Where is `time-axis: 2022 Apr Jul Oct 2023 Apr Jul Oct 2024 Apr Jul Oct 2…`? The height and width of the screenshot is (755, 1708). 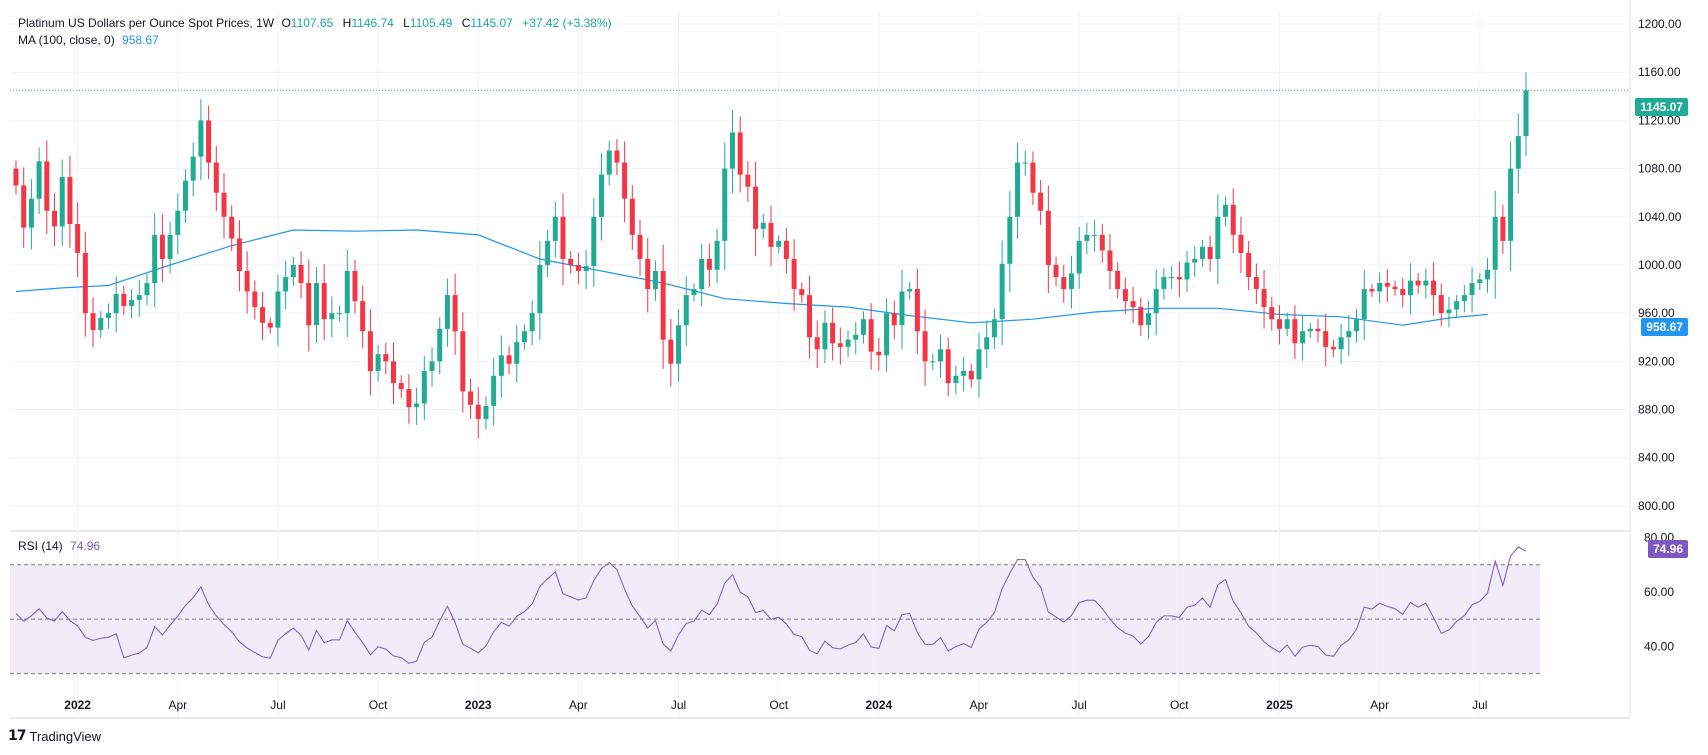 time-axis: 2022 Apr Jul Oct 2023 Apr Jul Oct 2024 Apr Jul Oct 2… is located at coordinates (775, 705).